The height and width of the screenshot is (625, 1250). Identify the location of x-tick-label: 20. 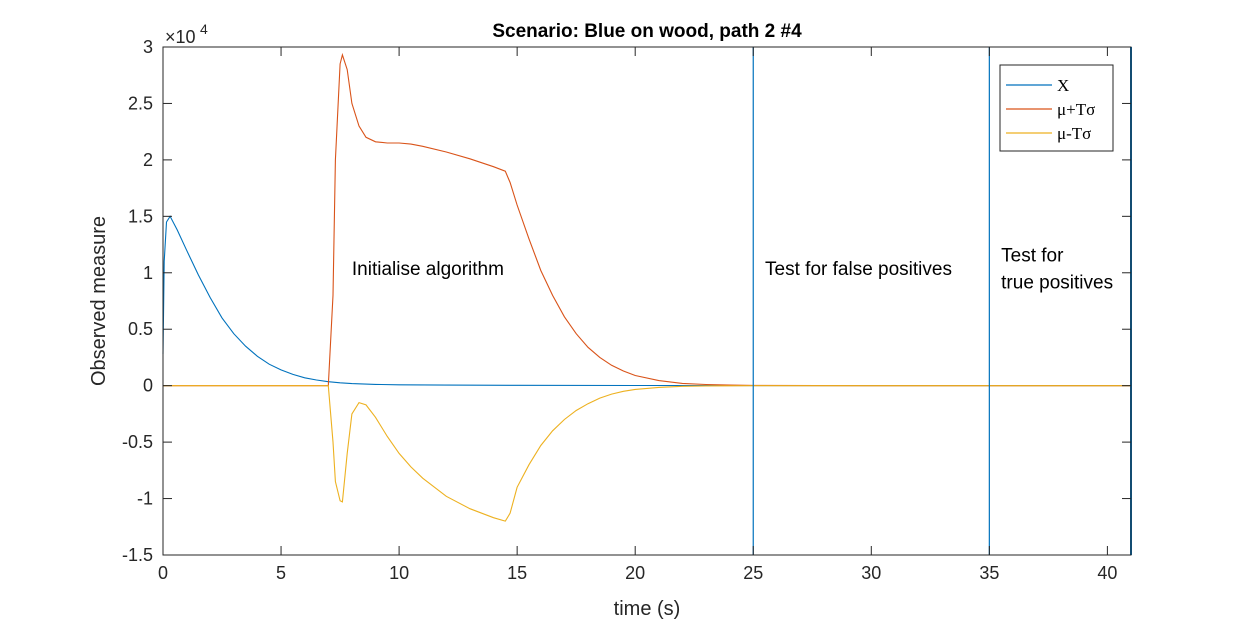
(635, 573).